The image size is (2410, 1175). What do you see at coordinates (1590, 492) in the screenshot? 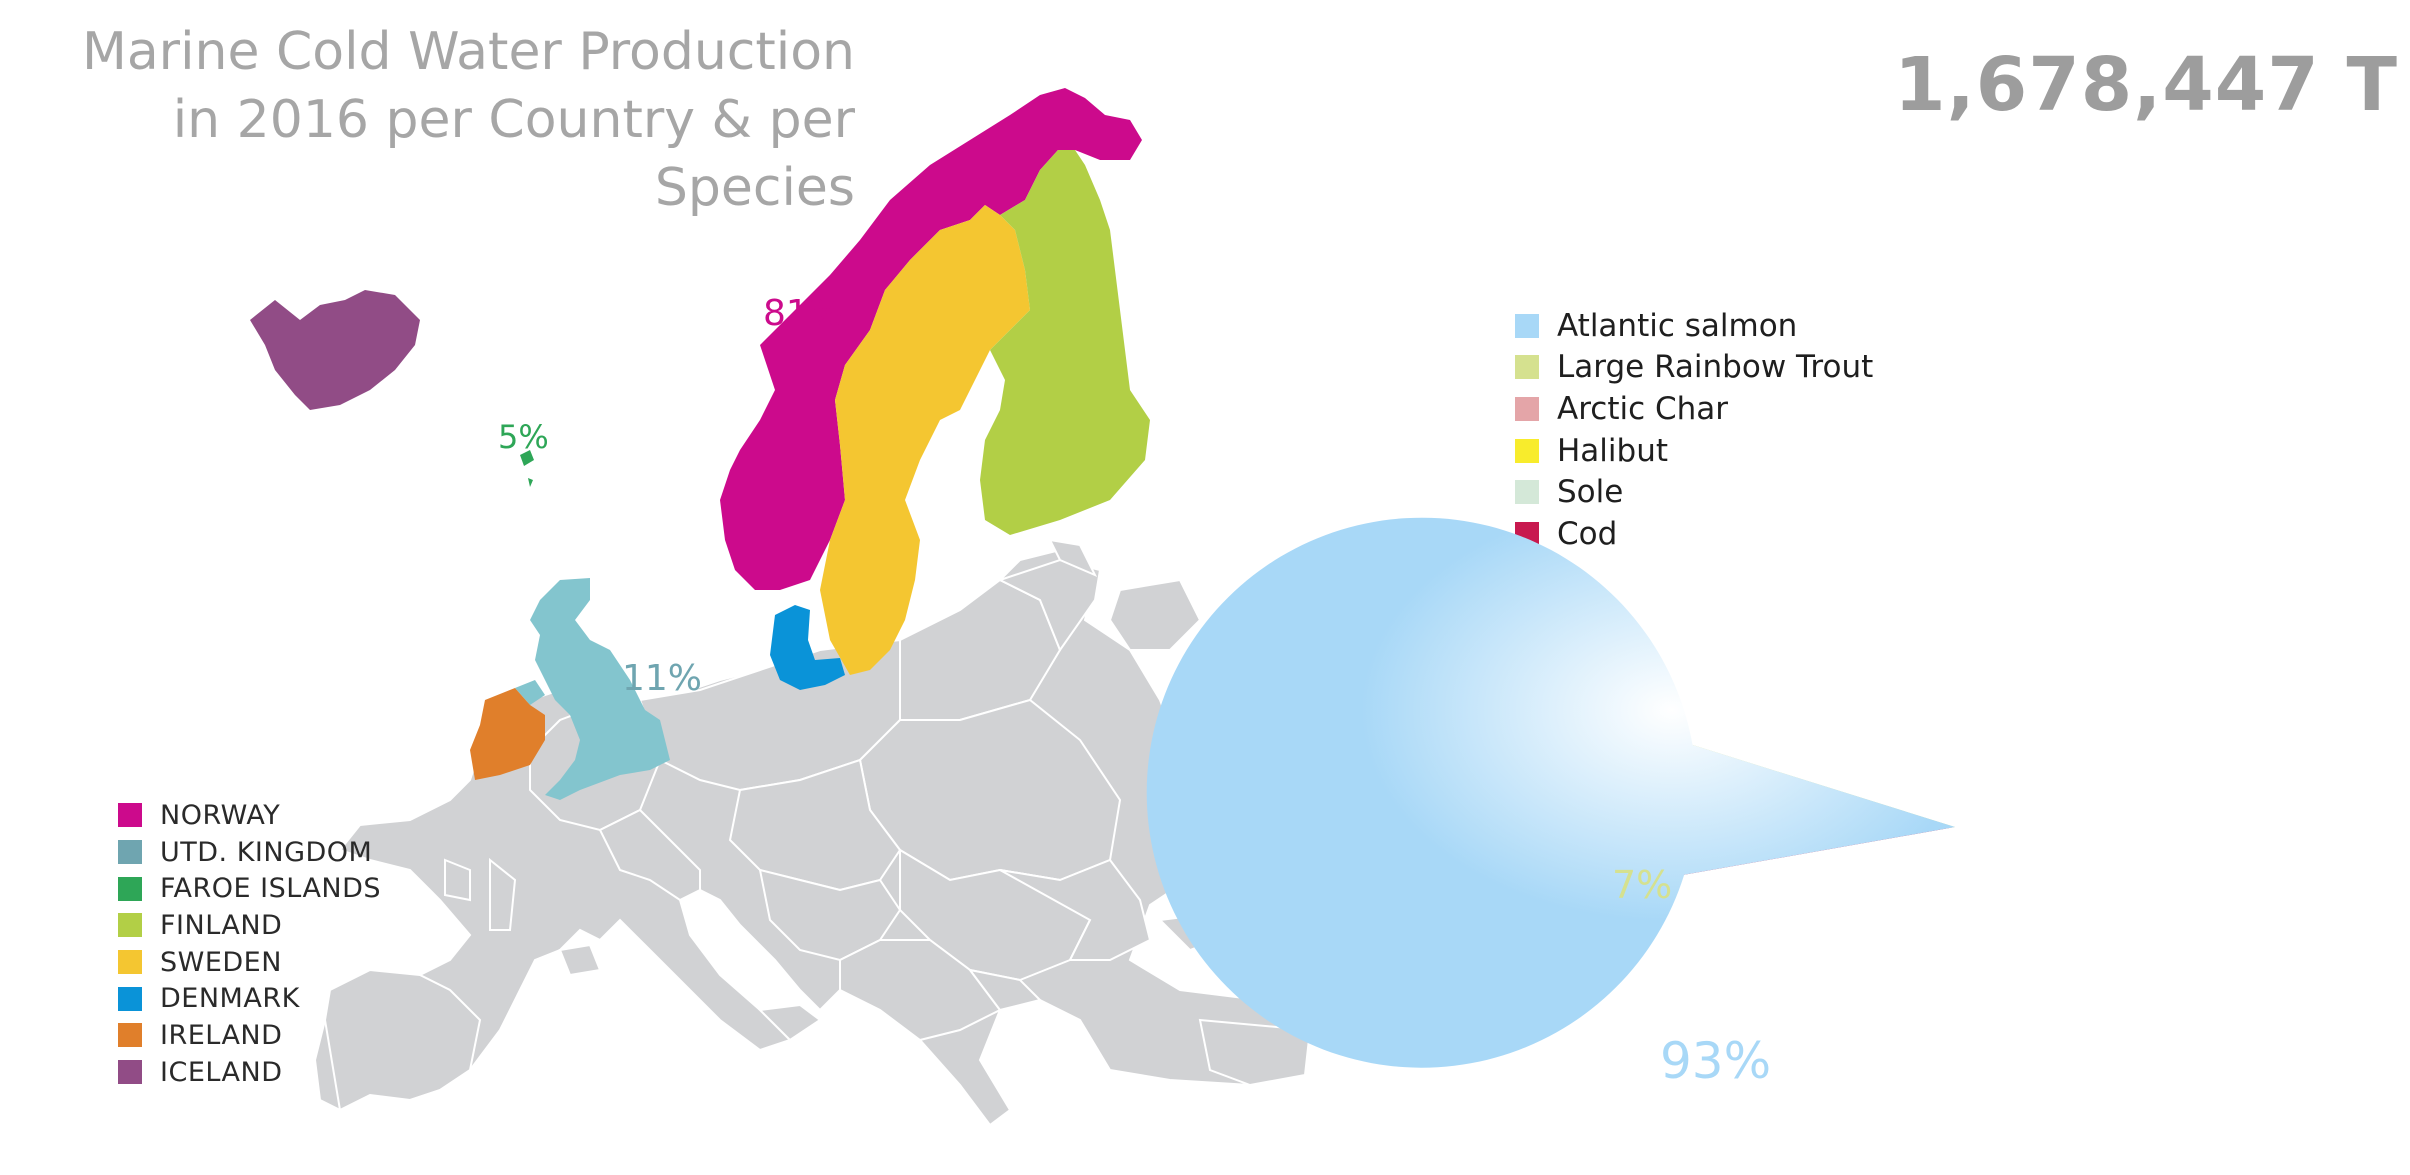
I see `legend-label: Sole` at bounding box center [1590, 492].